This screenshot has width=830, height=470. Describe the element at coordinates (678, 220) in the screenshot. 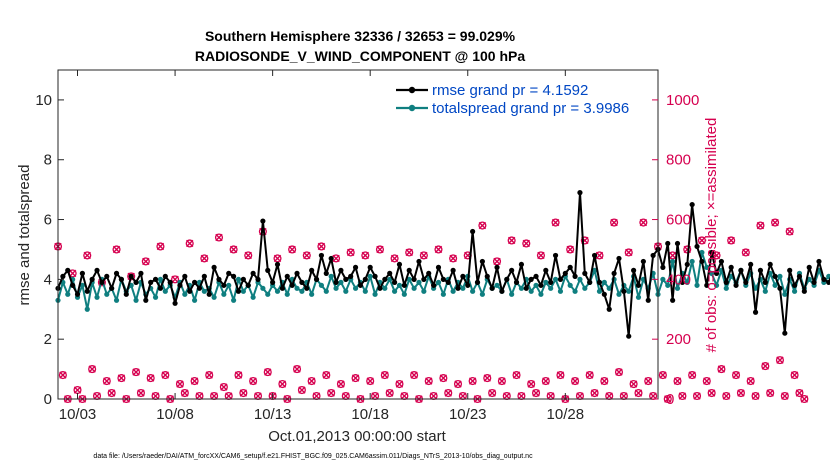

I see `right-y-tick-label: 600` at that location.